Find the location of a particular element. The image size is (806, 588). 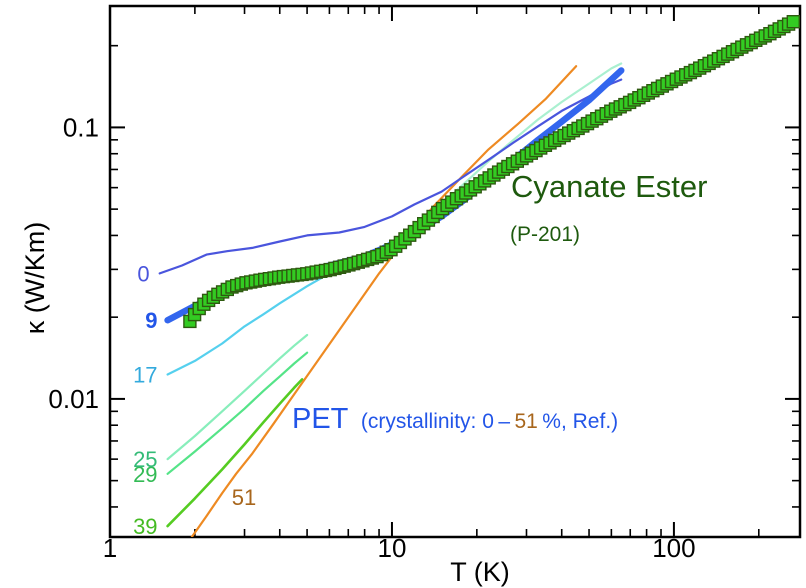

x-tick-label: 10 is located at coordinates (391, 548).